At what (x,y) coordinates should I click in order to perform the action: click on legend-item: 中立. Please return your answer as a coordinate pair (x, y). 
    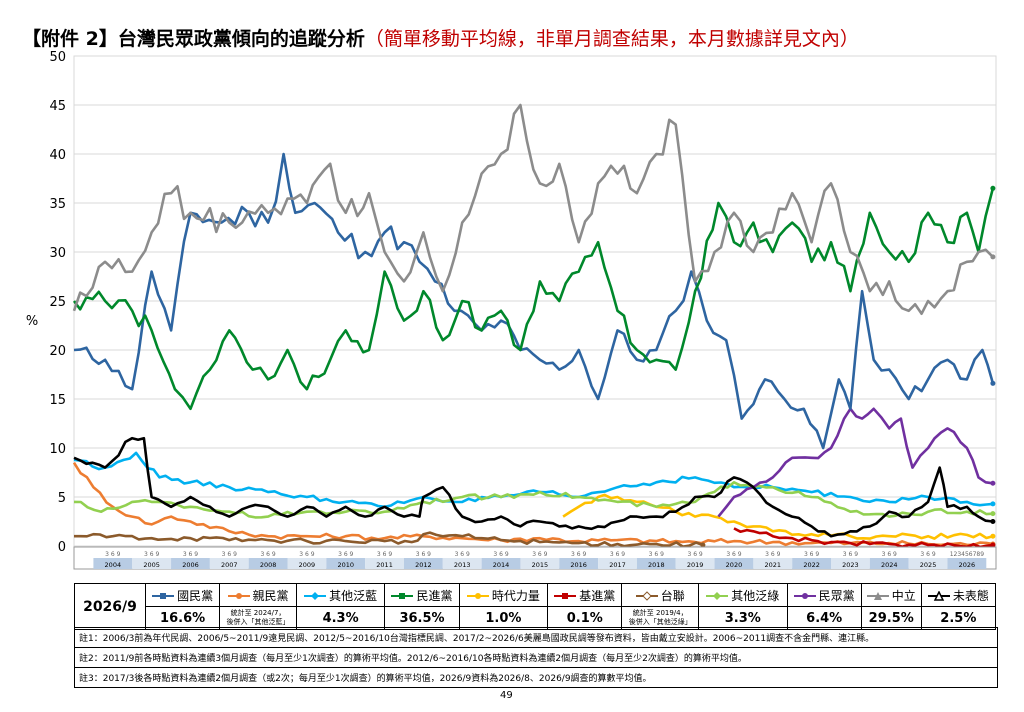
    Looking at the image, I should click on (891, 595).